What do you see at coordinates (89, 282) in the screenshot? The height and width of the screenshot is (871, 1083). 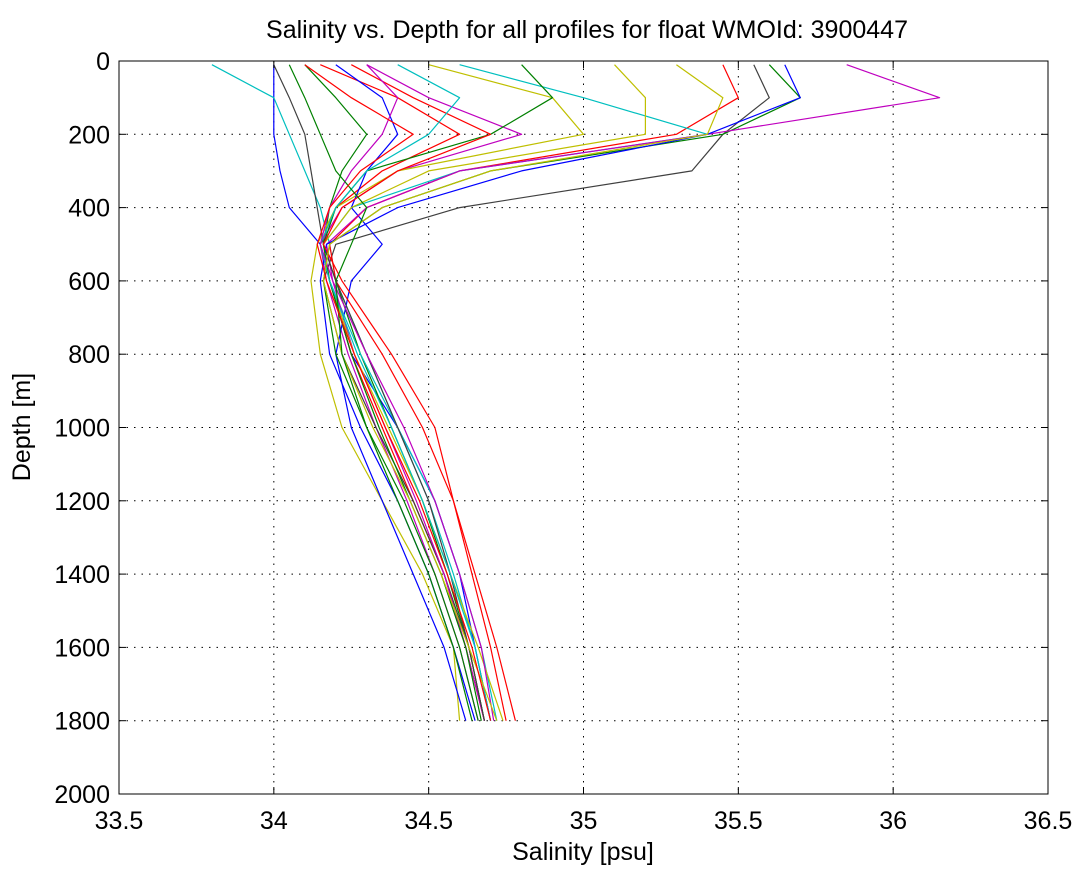 I see `y-tick-label: 600` at bounding box center [89, 282].